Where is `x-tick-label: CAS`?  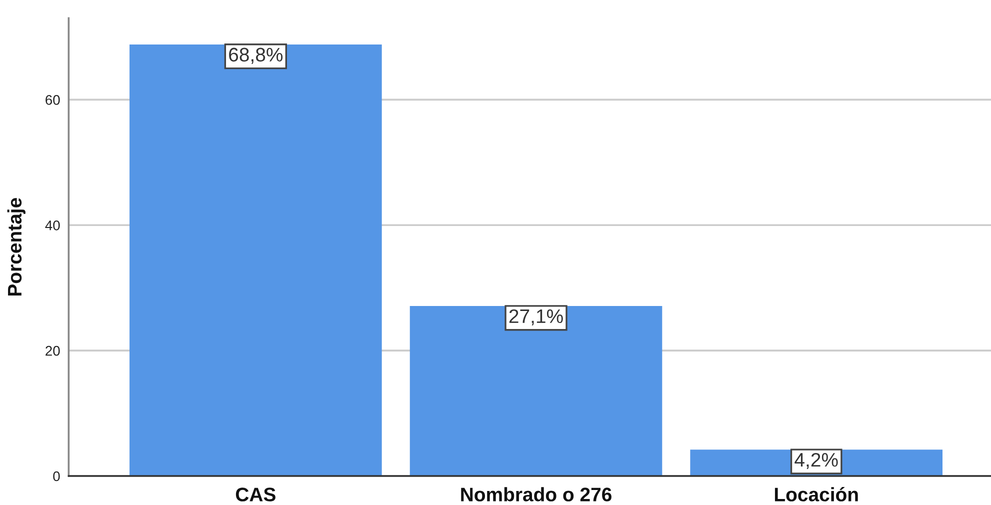
x-tick-label: CAS is located at coordinates (256, 495).